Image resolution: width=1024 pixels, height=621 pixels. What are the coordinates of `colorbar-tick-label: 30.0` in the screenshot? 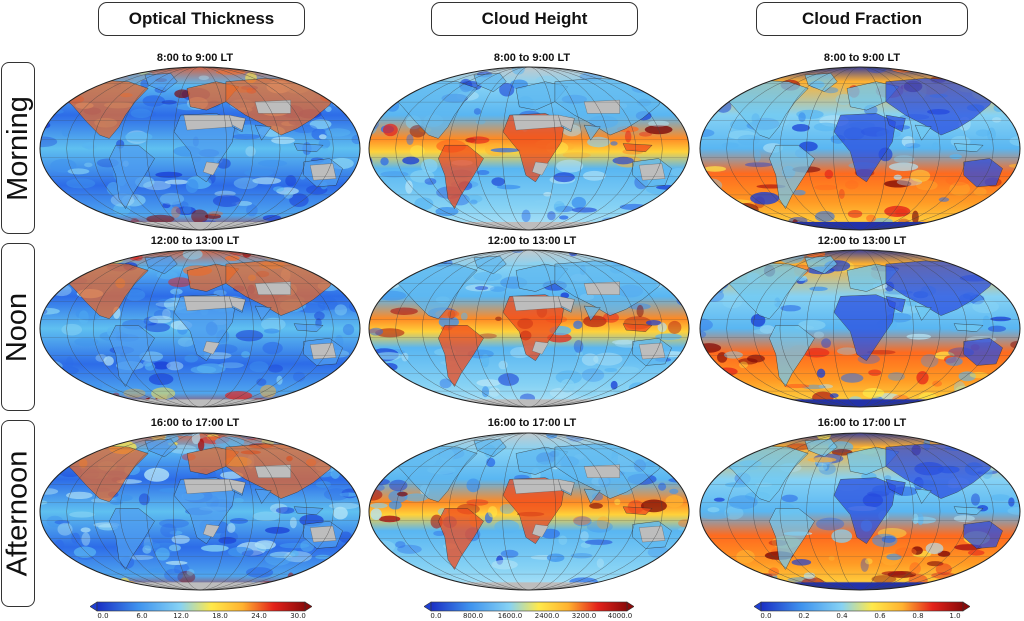 It's located at (298, 616).